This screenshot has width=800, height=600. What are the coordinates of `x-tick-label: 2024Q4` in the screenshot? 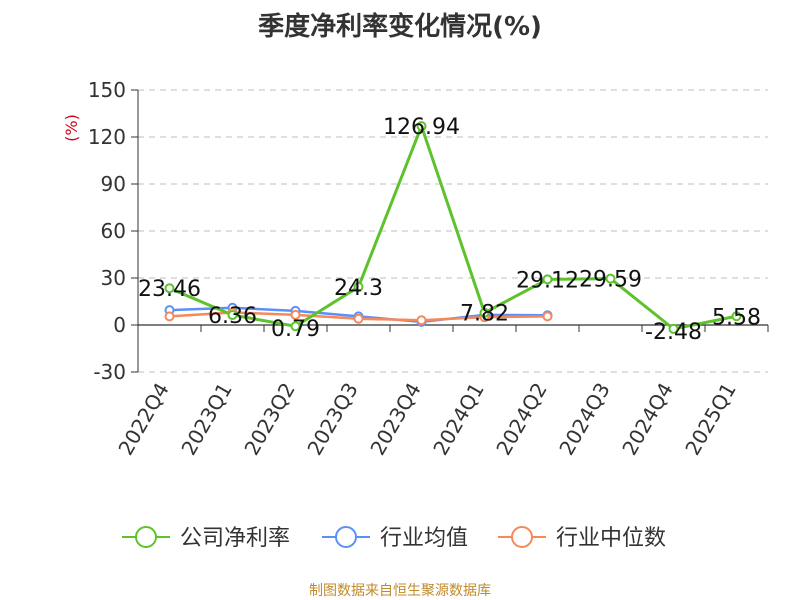 It's located at (647, 419).